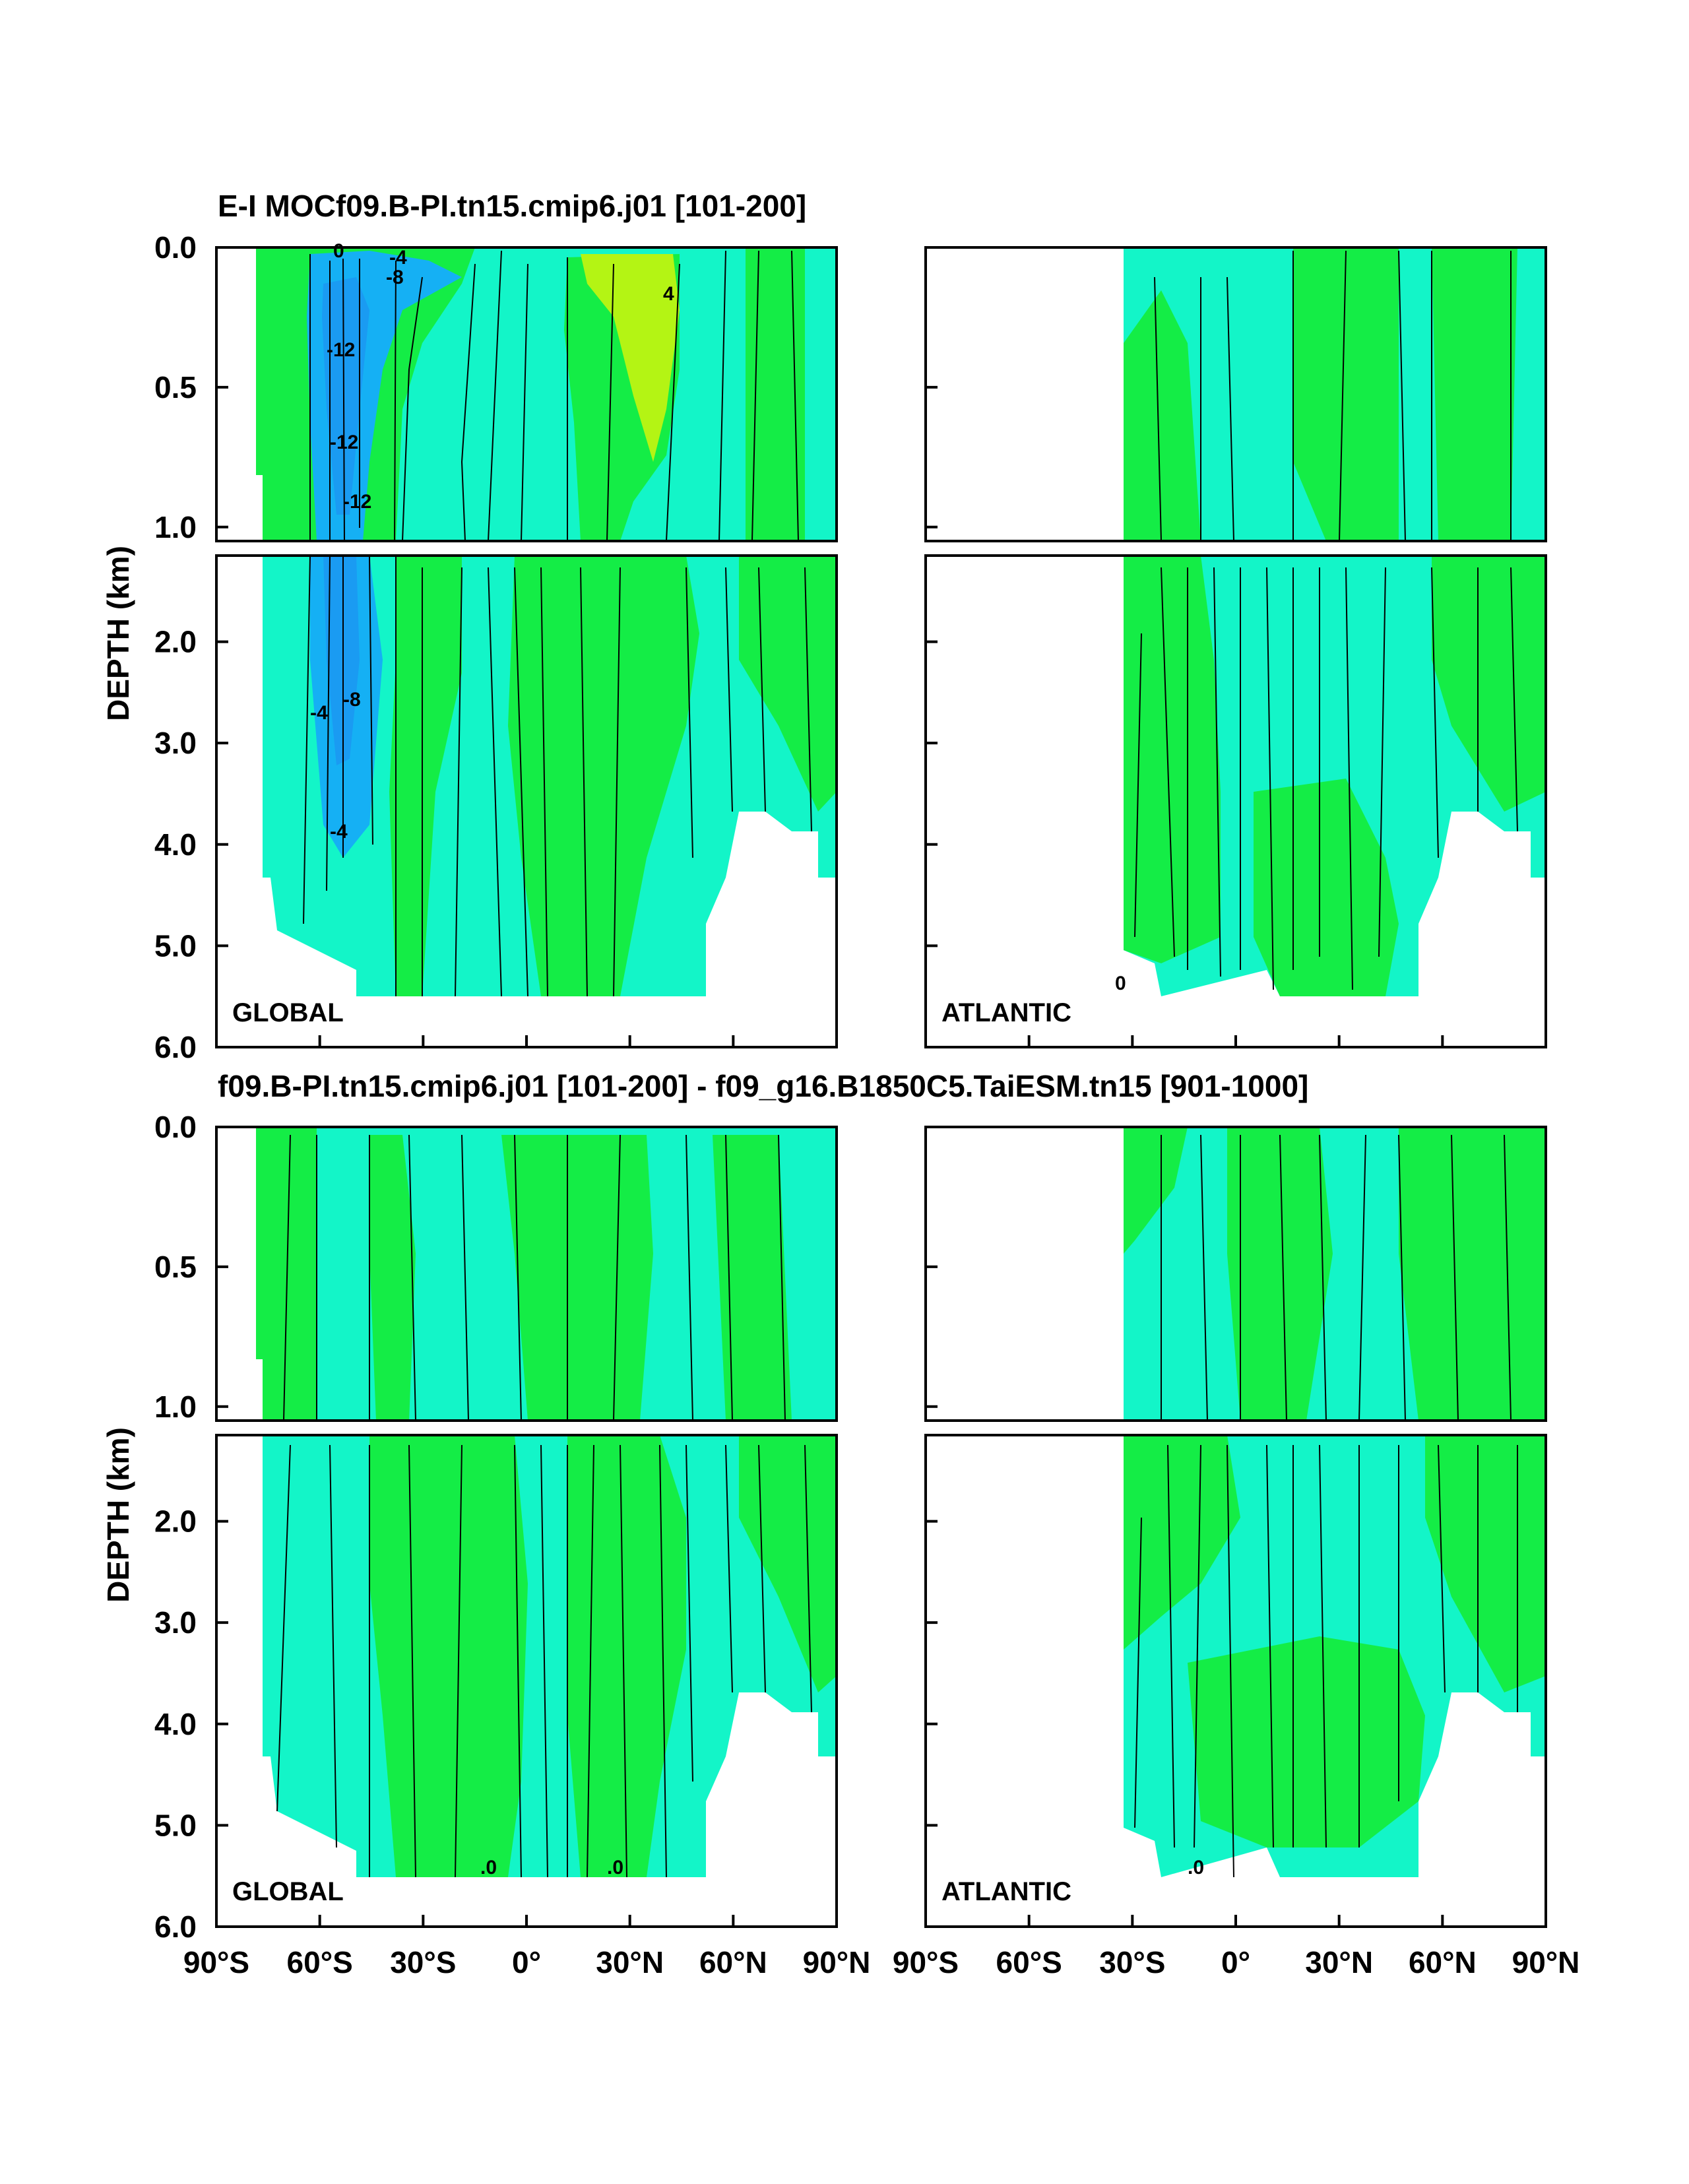  What do you see at coordinates (1306, 1741) in the screenshot?
I see `fill-d-atl-lower-green2` at bounding box center [1306, 1741].